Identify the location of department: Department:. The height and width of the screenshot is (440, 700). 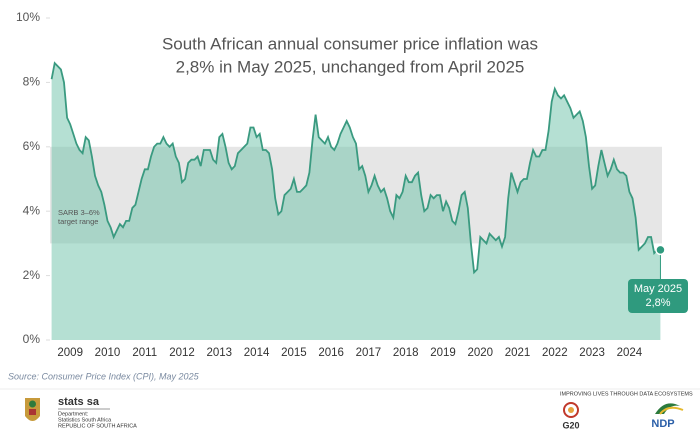
(73, 414).